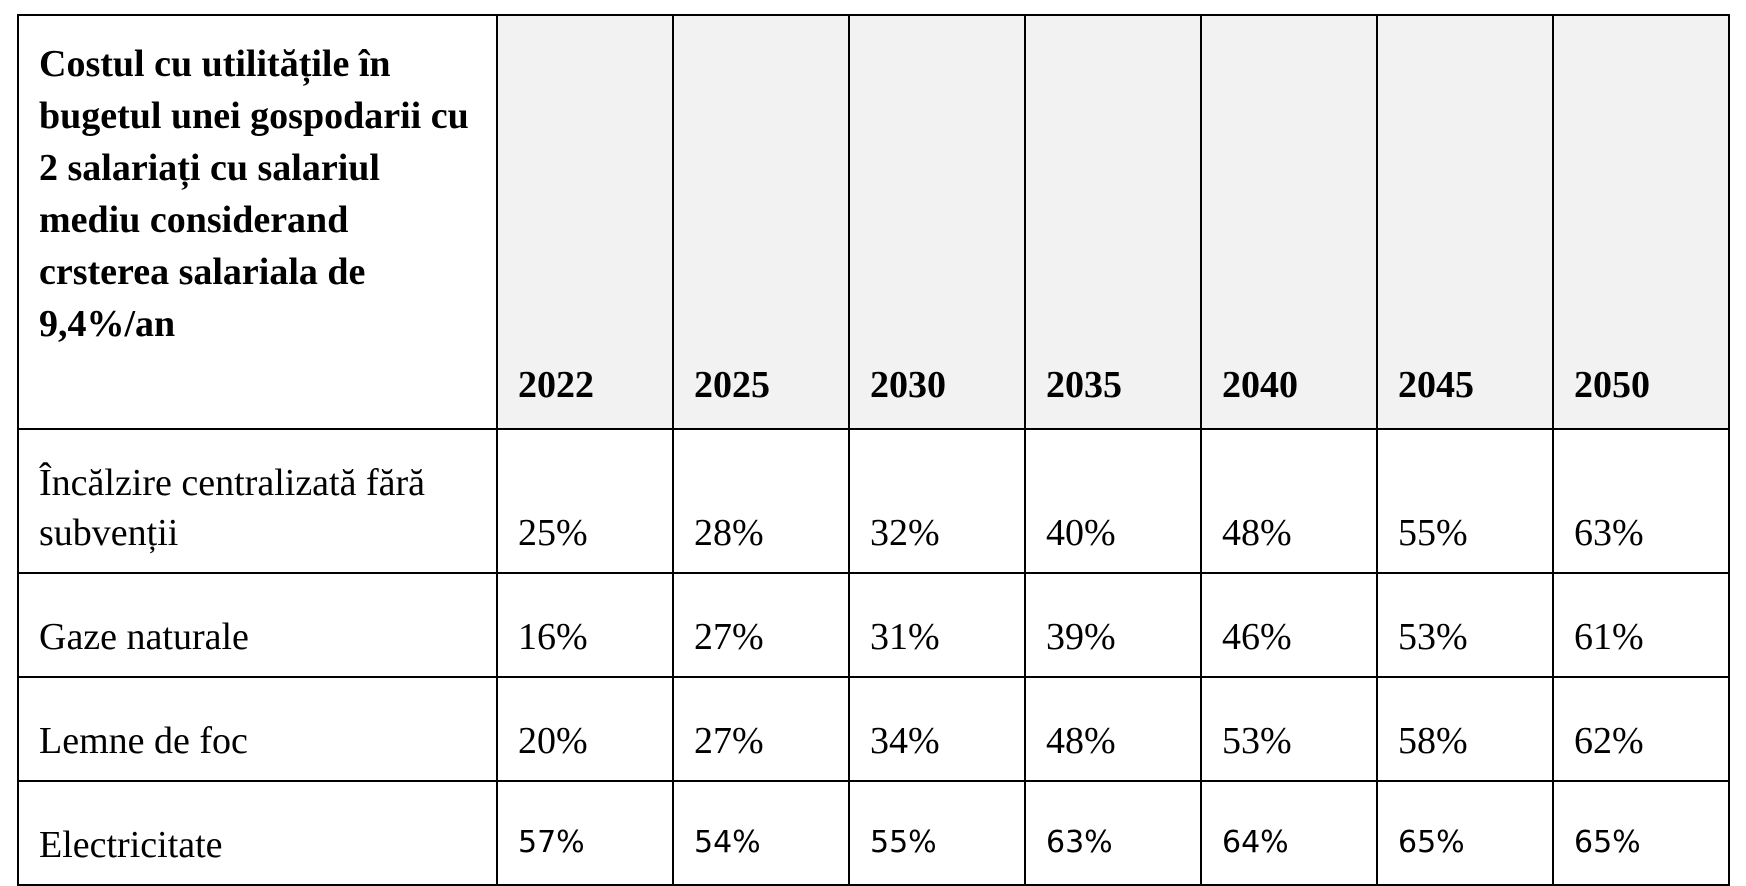  I want to click on row-label: Electricitate, so click(257, 833).